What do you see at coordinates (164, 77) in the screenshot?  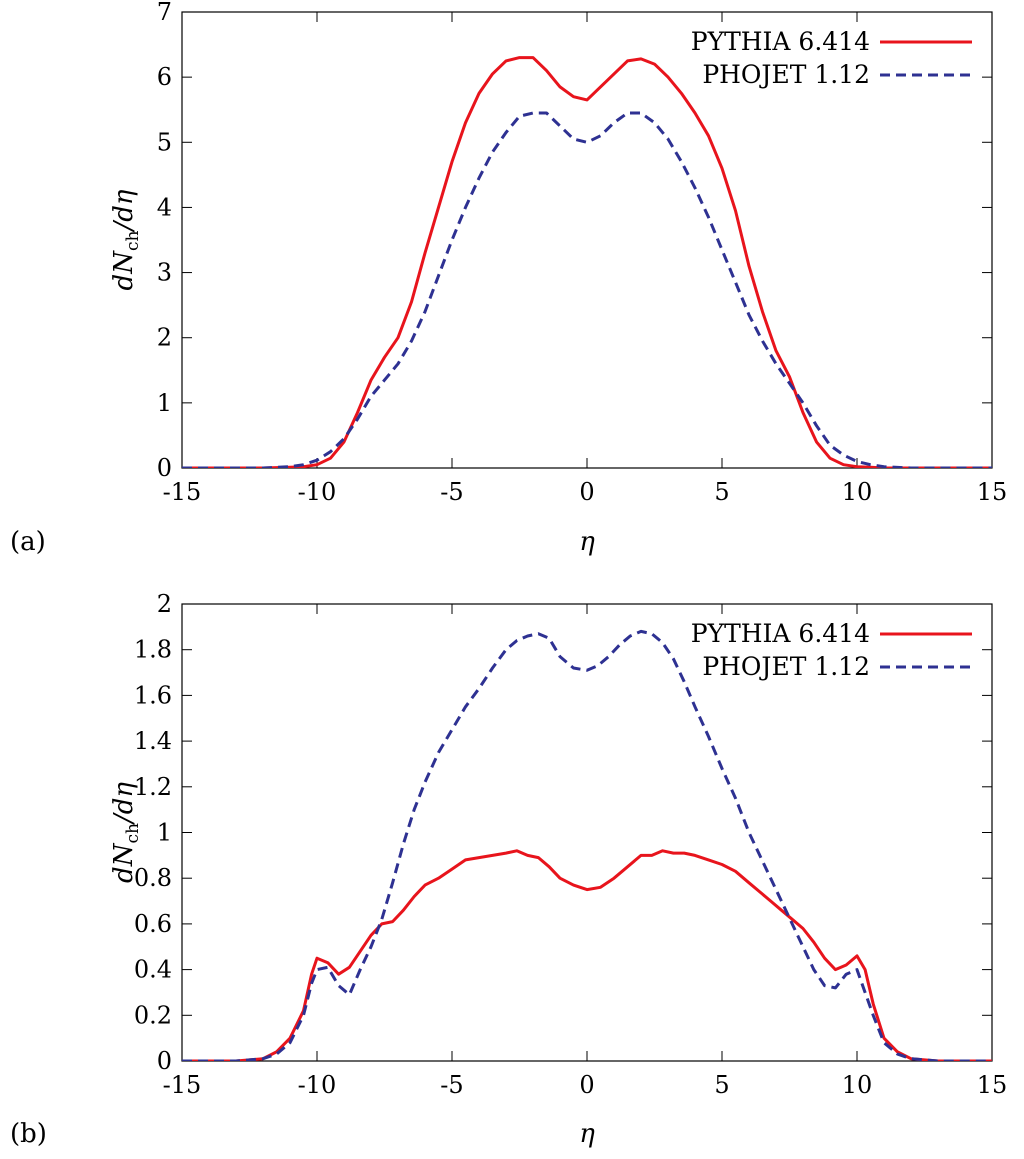 I see `y-tick-label: 6` at bounding box center [164, 77].